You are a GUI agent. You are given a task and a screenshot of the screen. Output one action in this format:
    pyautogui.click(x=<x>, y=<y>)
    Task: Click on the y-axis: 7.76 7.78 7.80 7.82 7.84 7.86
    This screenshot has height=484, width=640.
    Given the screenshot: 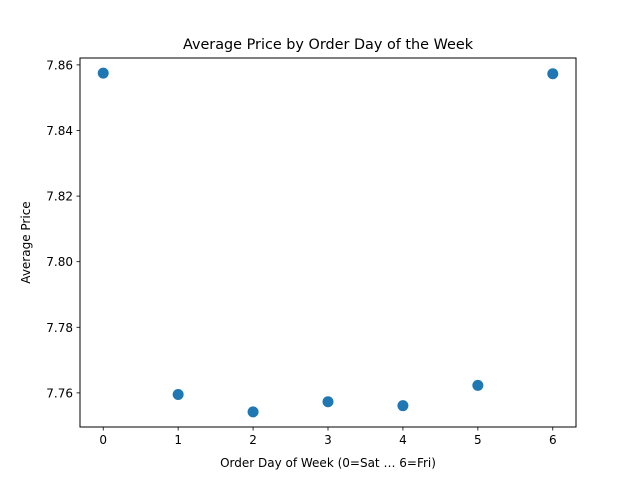 What is the action you would take?
    pyautogui.click(x=63, y=229)
    